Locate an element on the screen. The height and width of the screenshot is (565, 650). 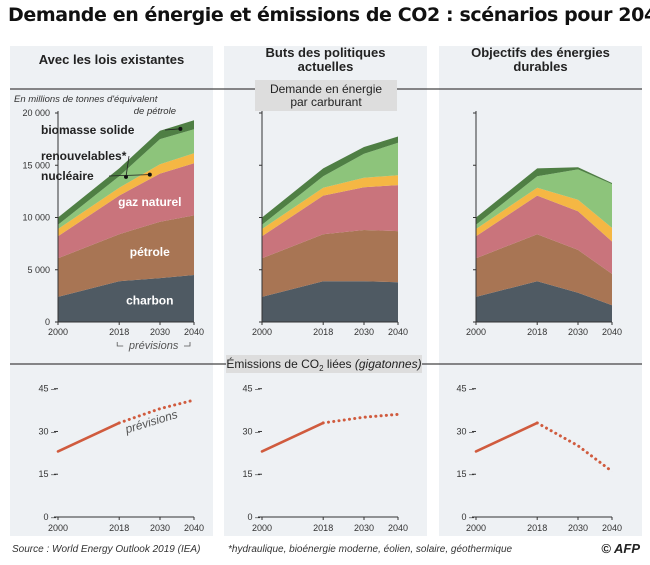
callout-dot-renouvelables is located at coordinates (126, 176).